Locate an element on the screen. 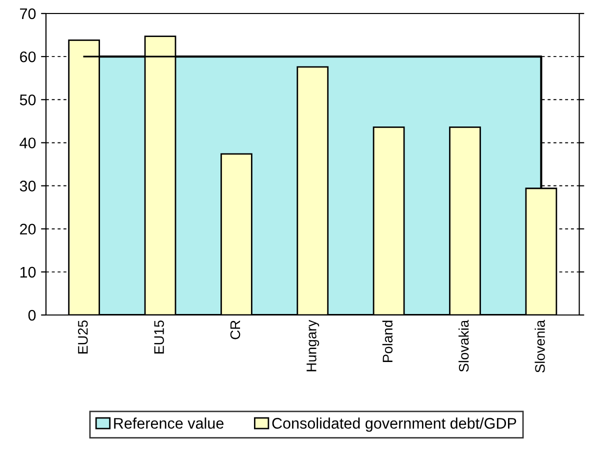  legend-label: Reference value is located at coordinates (169, 423).